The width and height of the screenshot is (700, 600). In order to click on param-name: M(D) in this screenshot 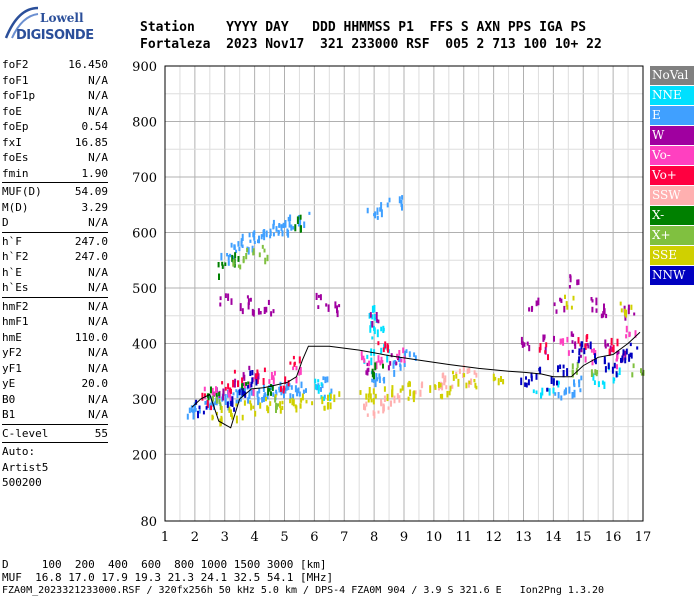, I will do `click(15, 207)`.